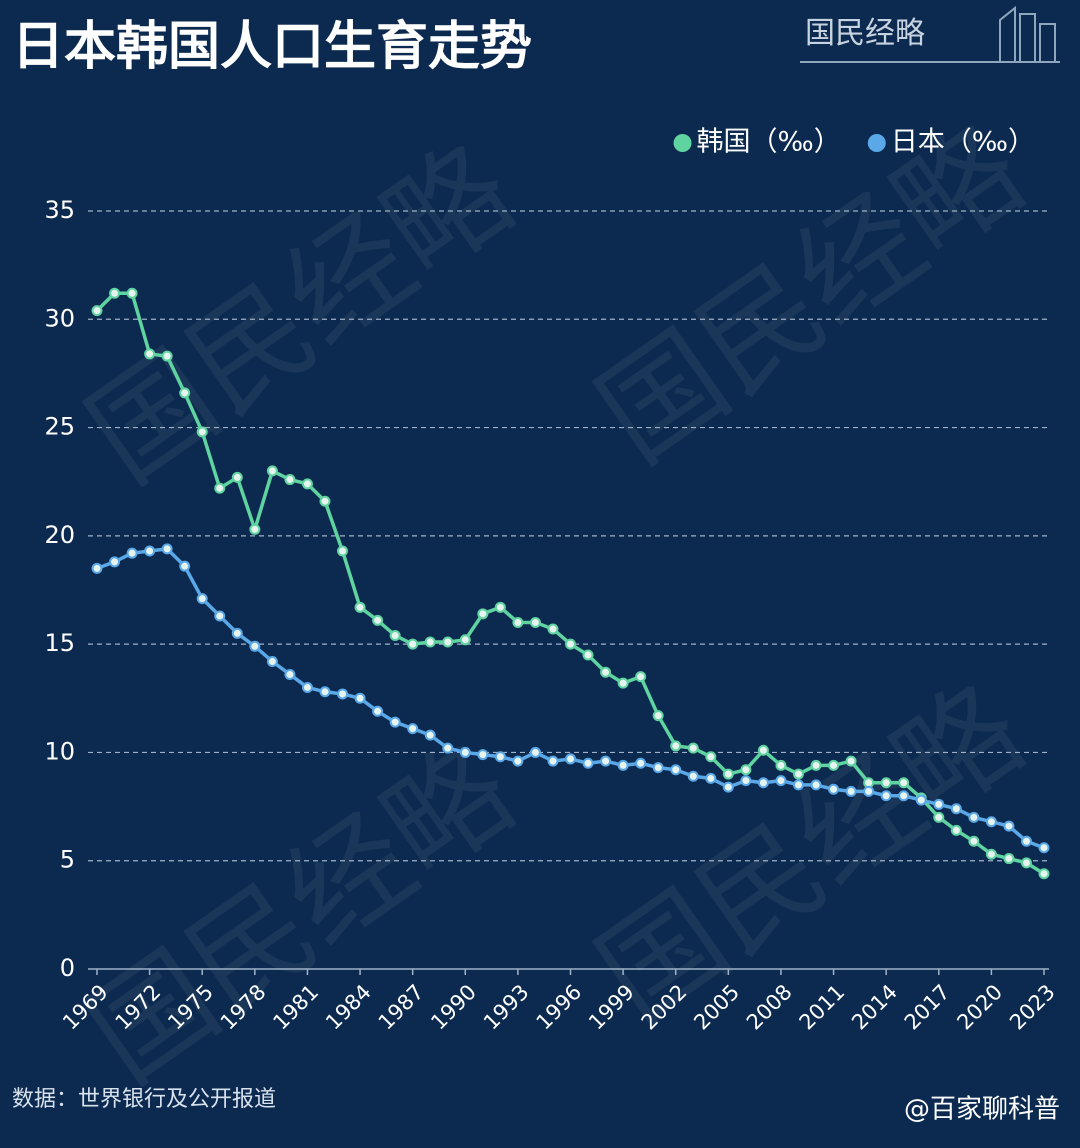 This screenshot has width=1080, height=1148. What do you see at coordinates (67, 860) in the screenshot?
I see `y-tick-label: 5` at bounding box center [67, 860].